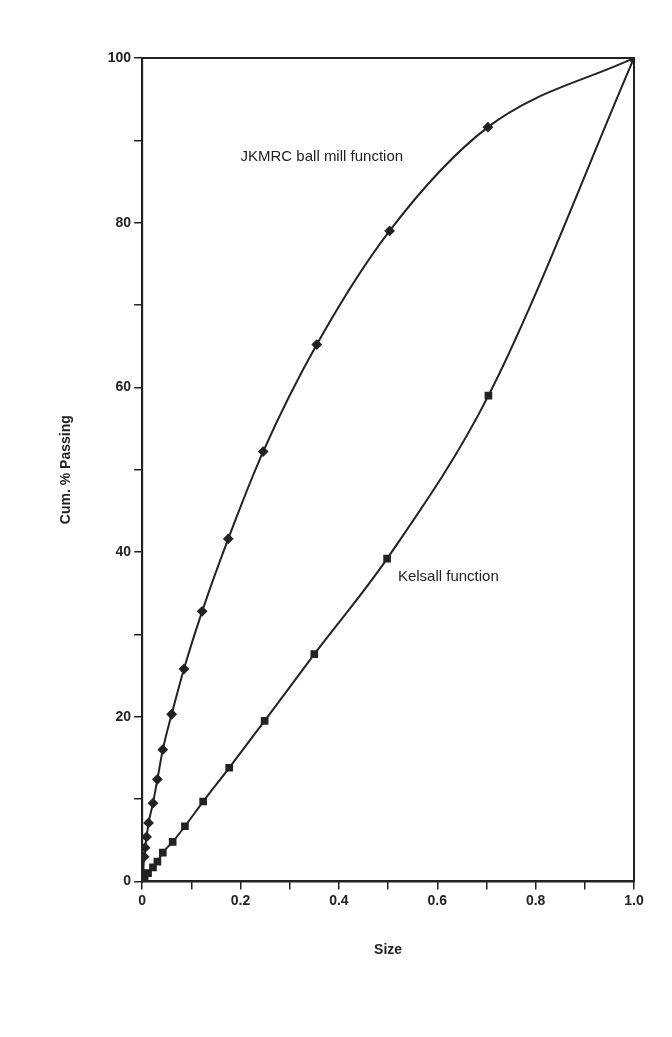  Describe the element at coordinates (123, 221) in the screenshot. I see `y-tick-label: 80` at that location.